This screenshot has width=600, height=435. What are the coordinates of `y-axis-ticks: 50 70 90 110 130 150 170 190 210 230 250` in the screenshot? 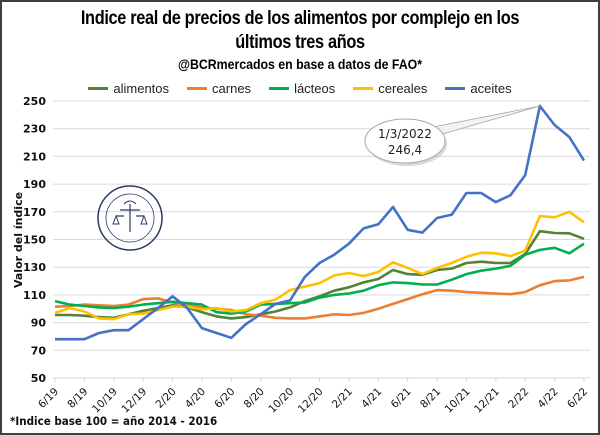 It's located at (34, 240).